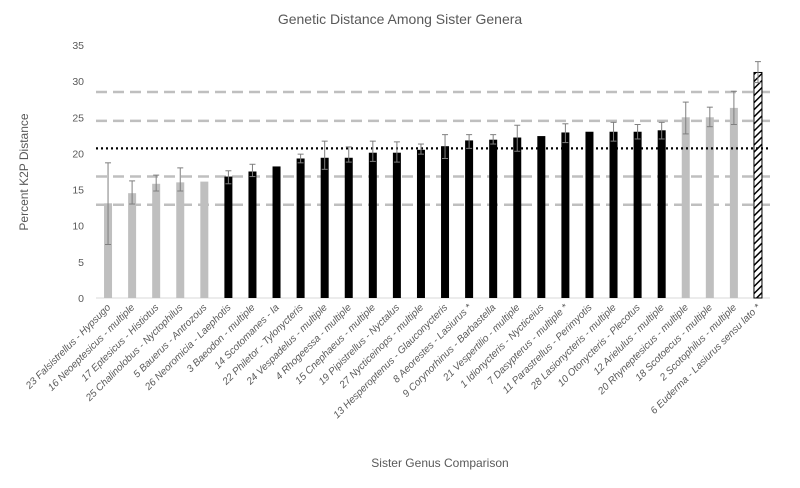 Image resolution: width=800 pixels, height=488 pixels. I want to click on y-tick-label: 35, so click(78, 46).